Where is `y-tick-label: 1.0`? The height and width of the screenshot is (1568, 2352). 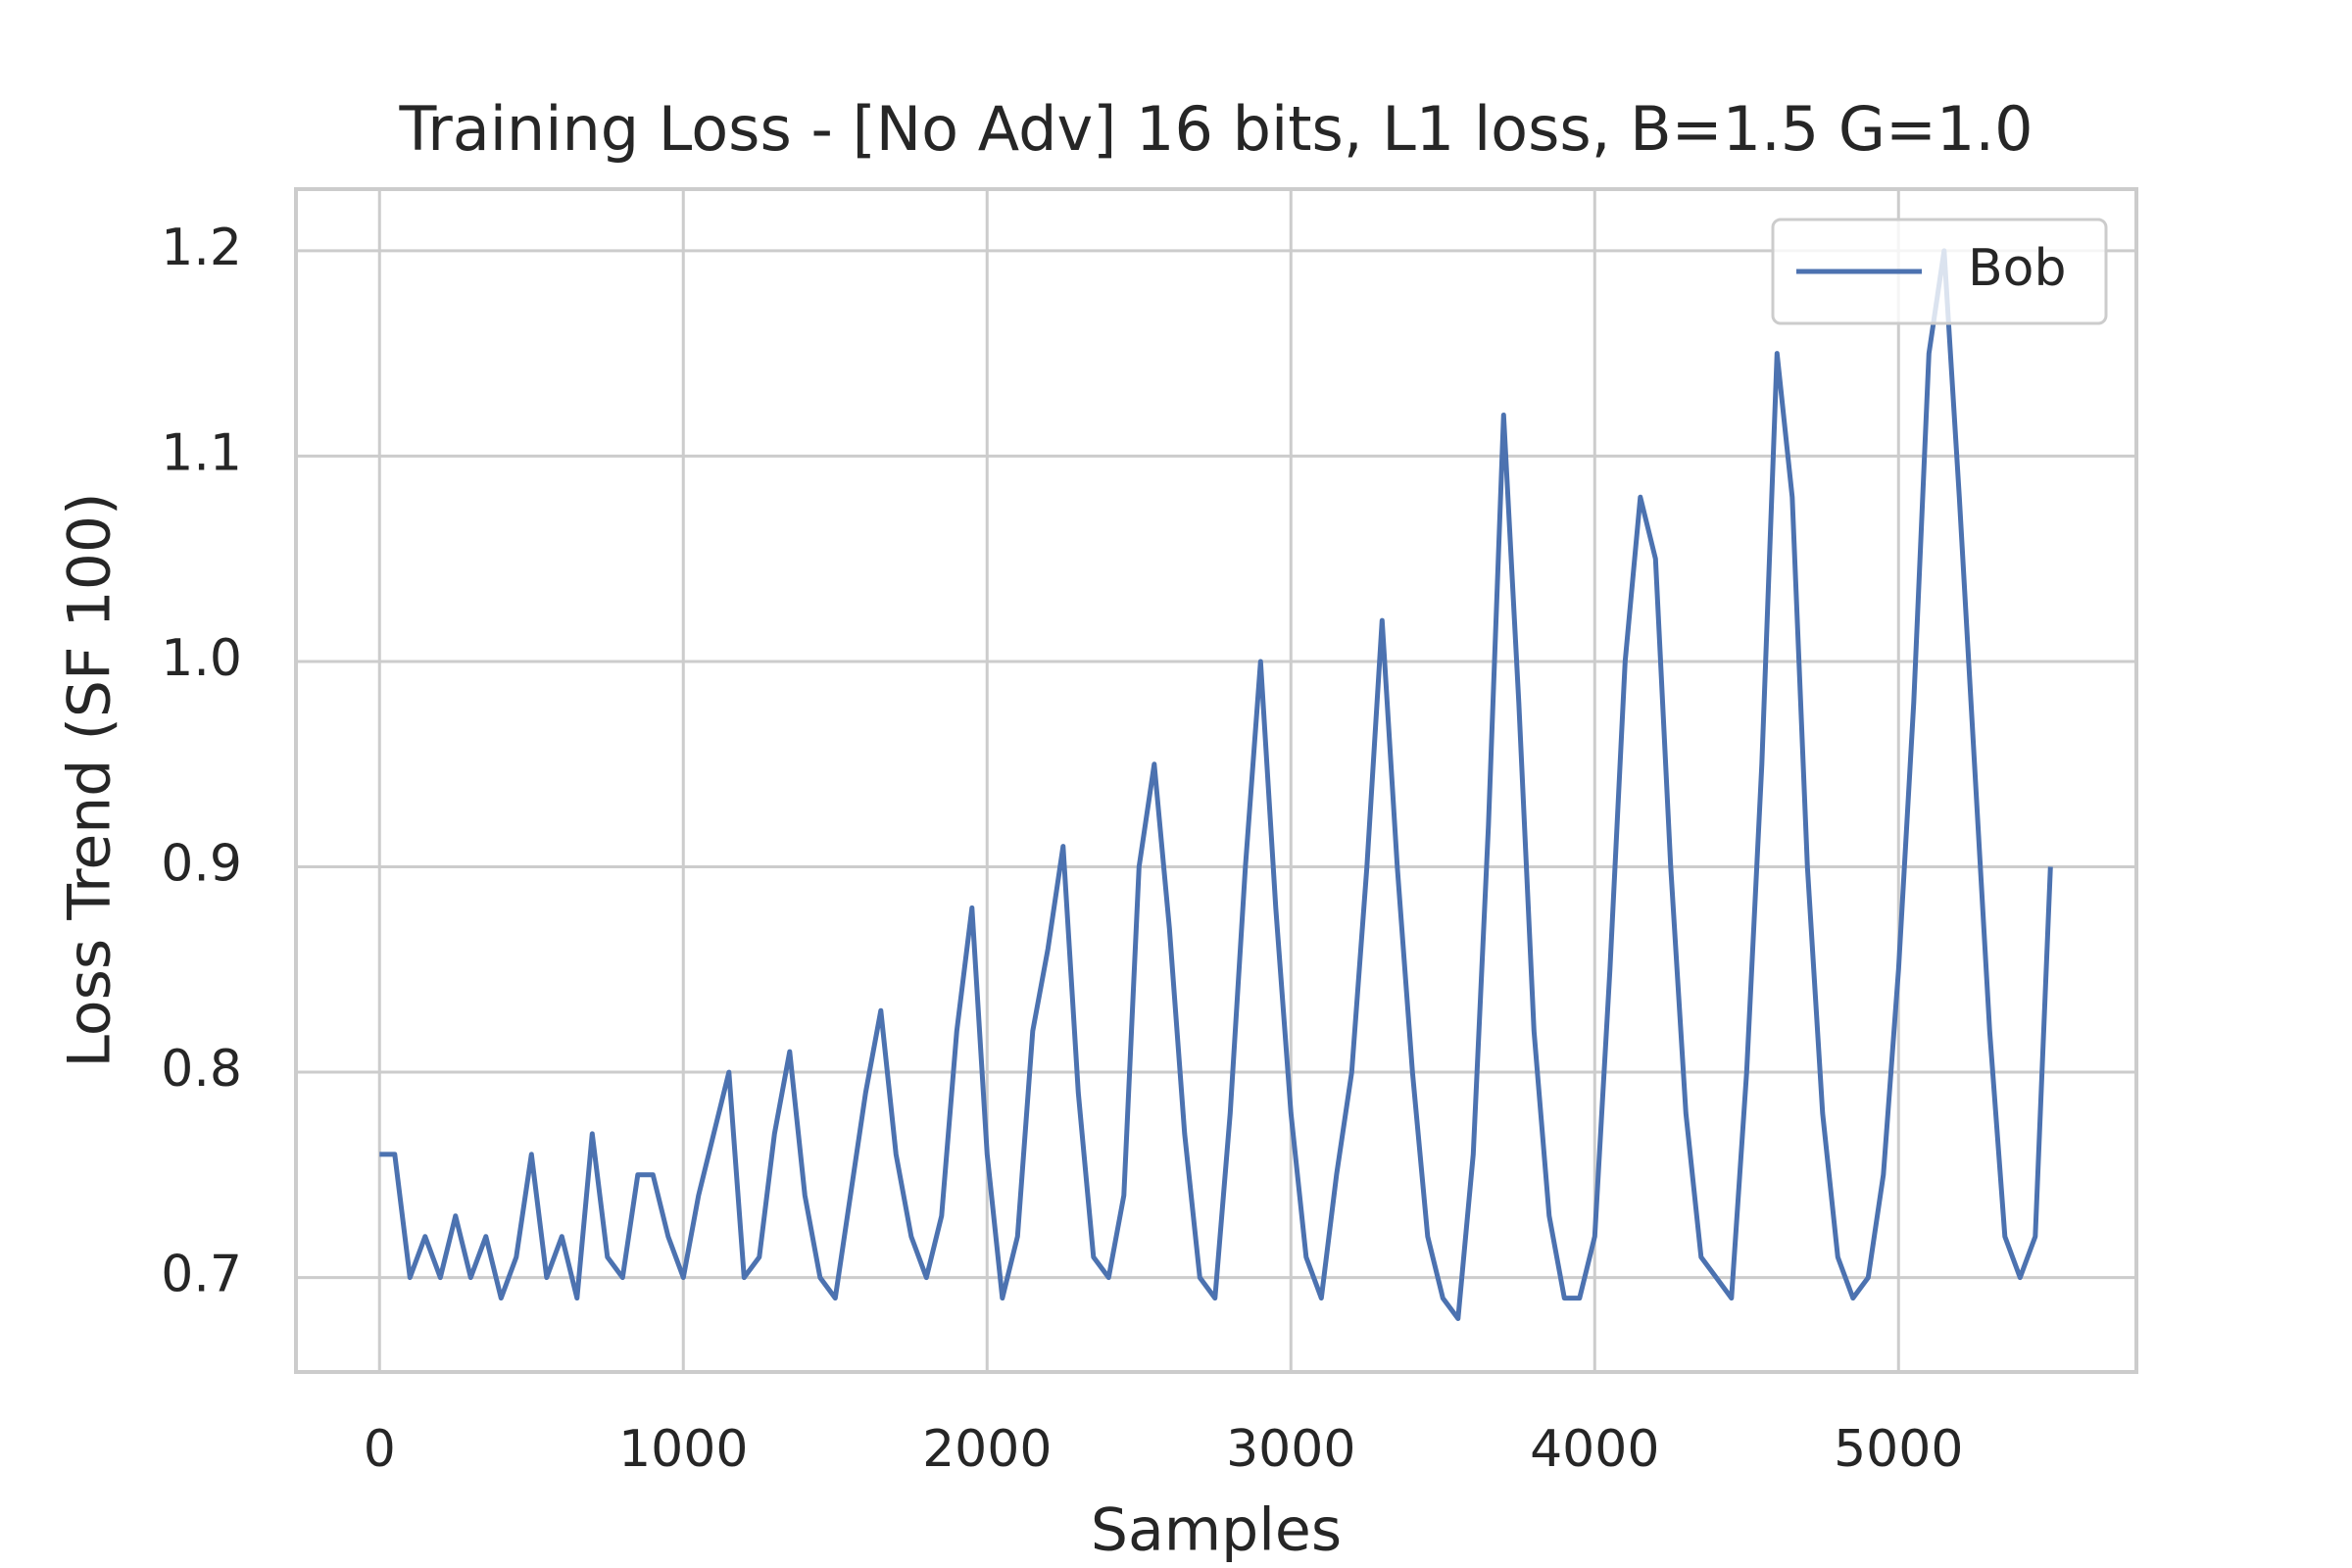
y-tick-label: 1.0 is located at coordinates (201, 658).